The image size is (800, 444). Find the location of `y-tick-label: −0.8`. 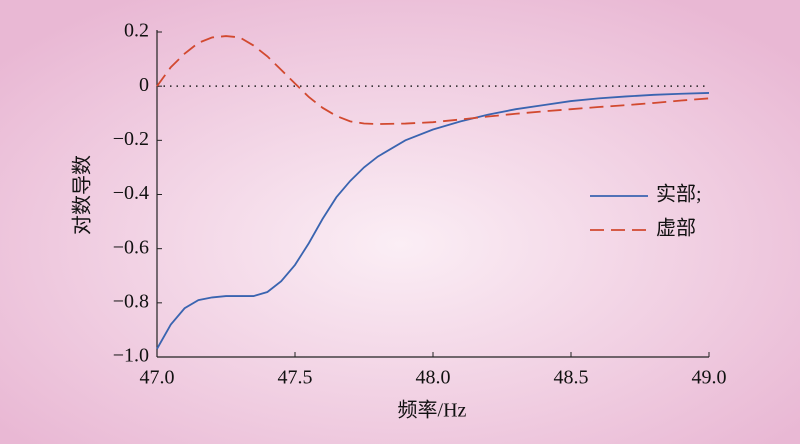

y-tick-label: −0.8 is located at coordinates (131, 301).